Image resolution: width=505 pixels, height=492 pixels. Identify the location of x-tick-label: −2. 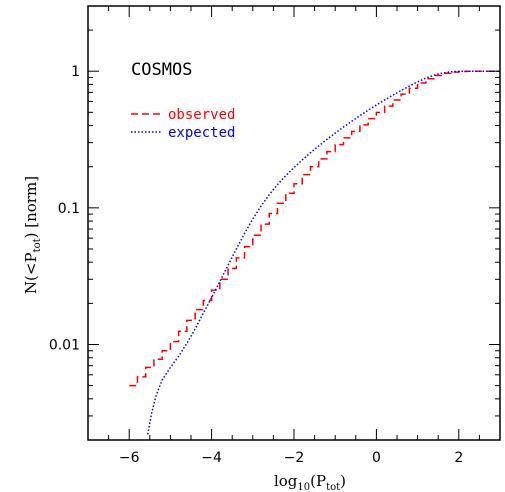
(294, 458).